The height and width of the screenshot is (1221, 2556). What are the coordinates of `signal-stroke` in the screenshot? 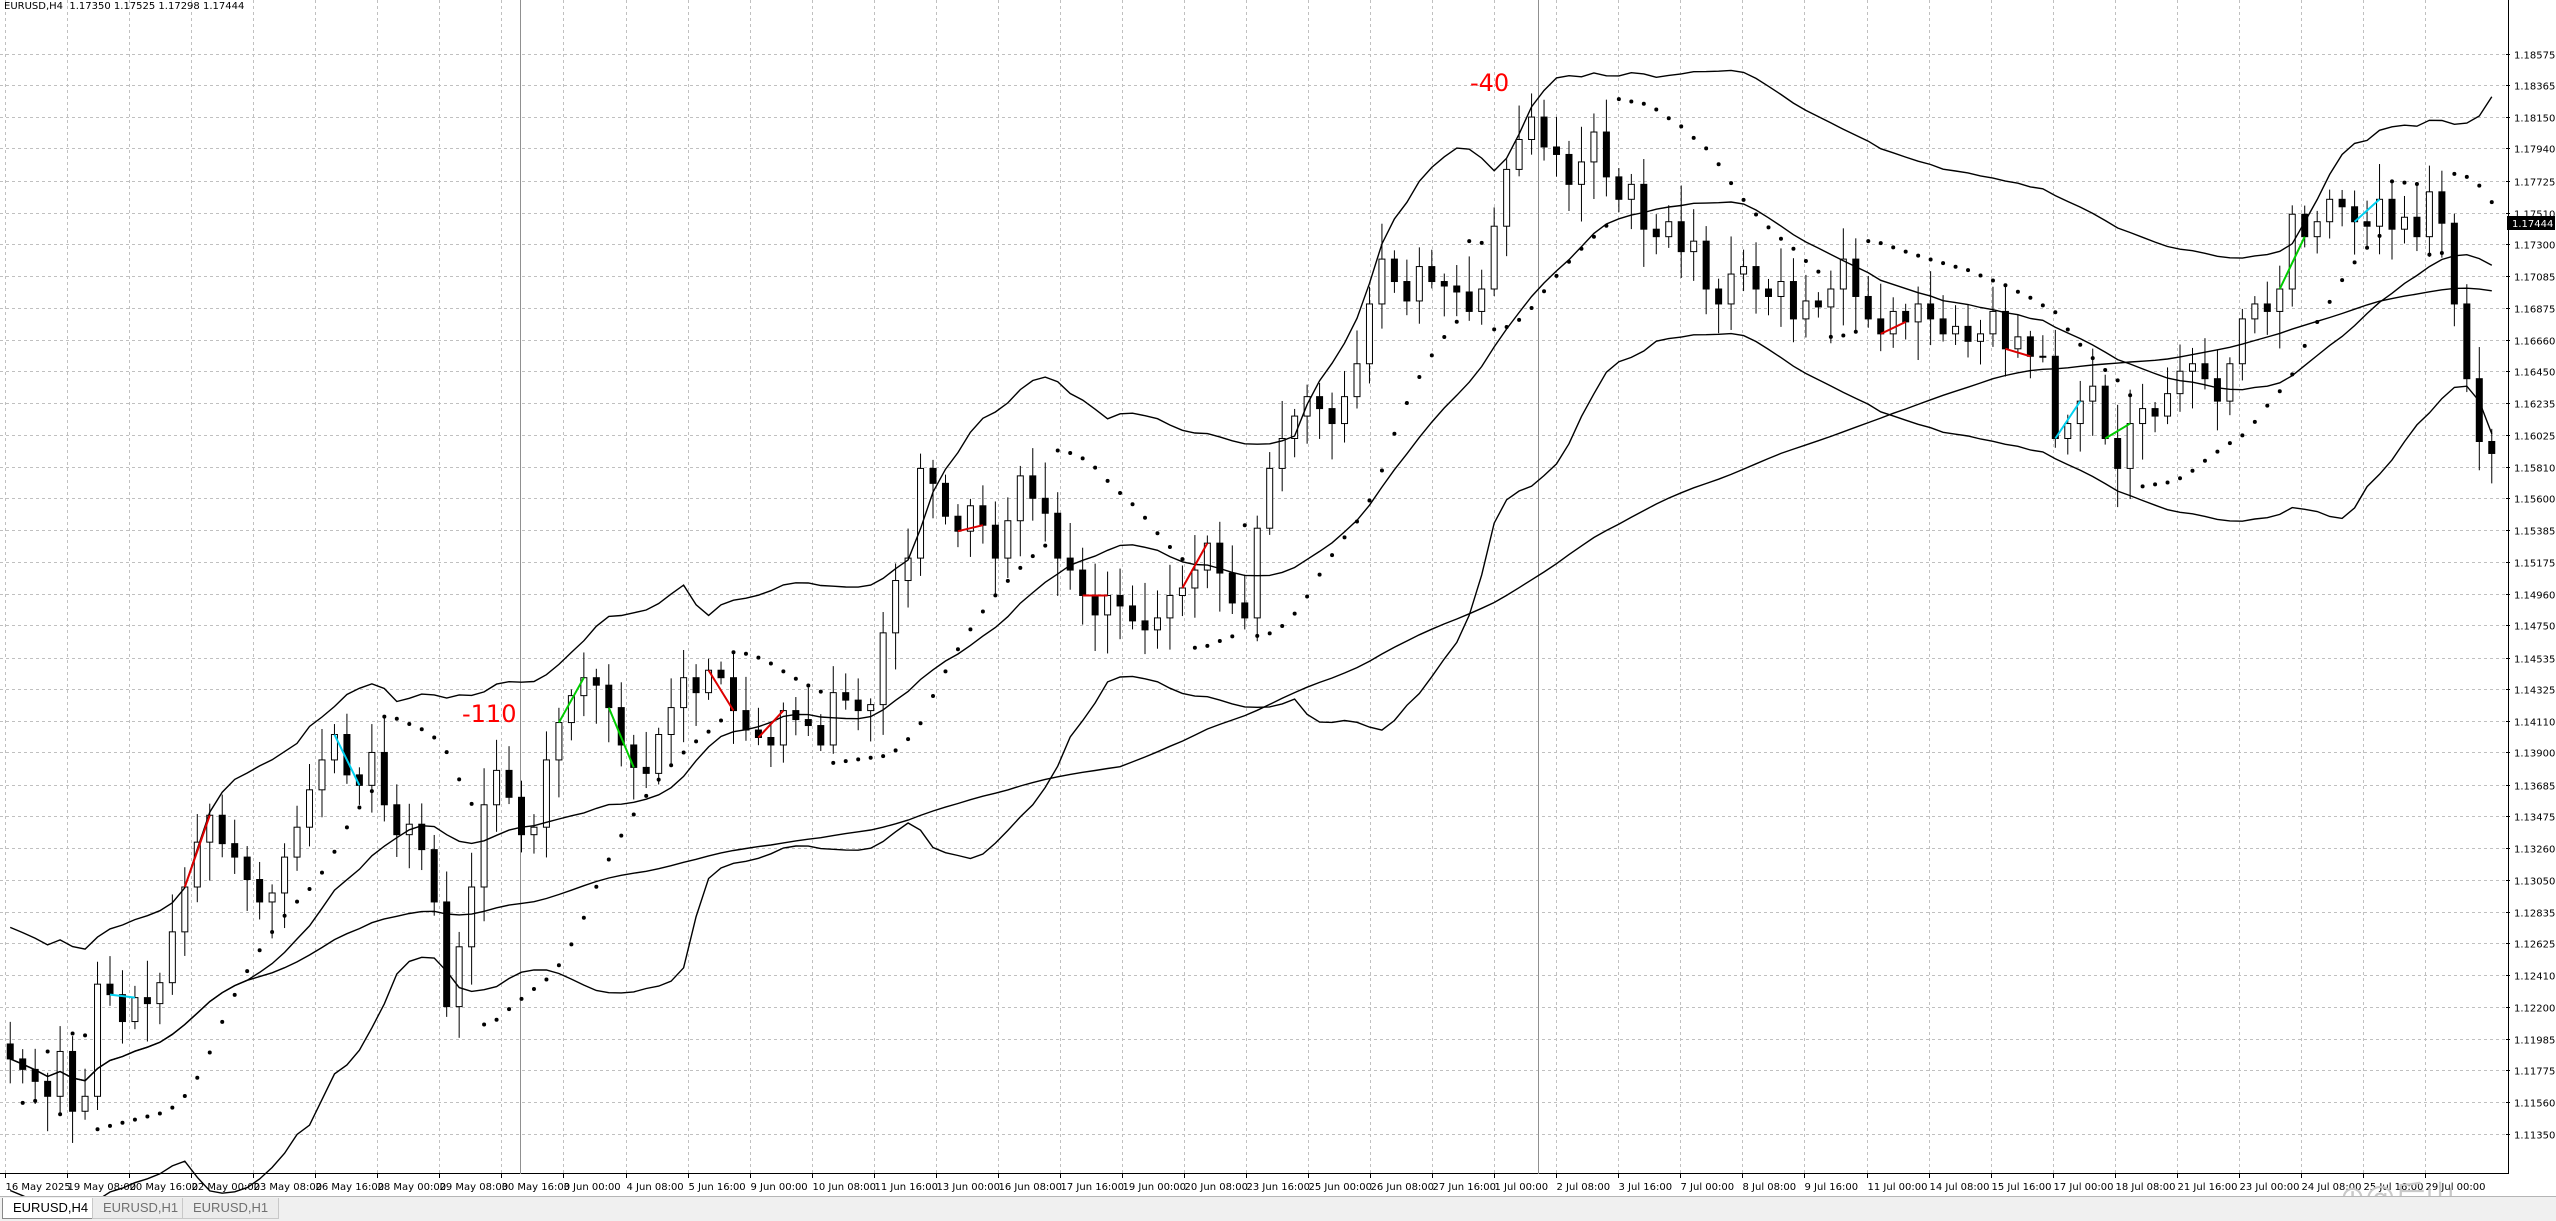 It's located at (2117, 431).